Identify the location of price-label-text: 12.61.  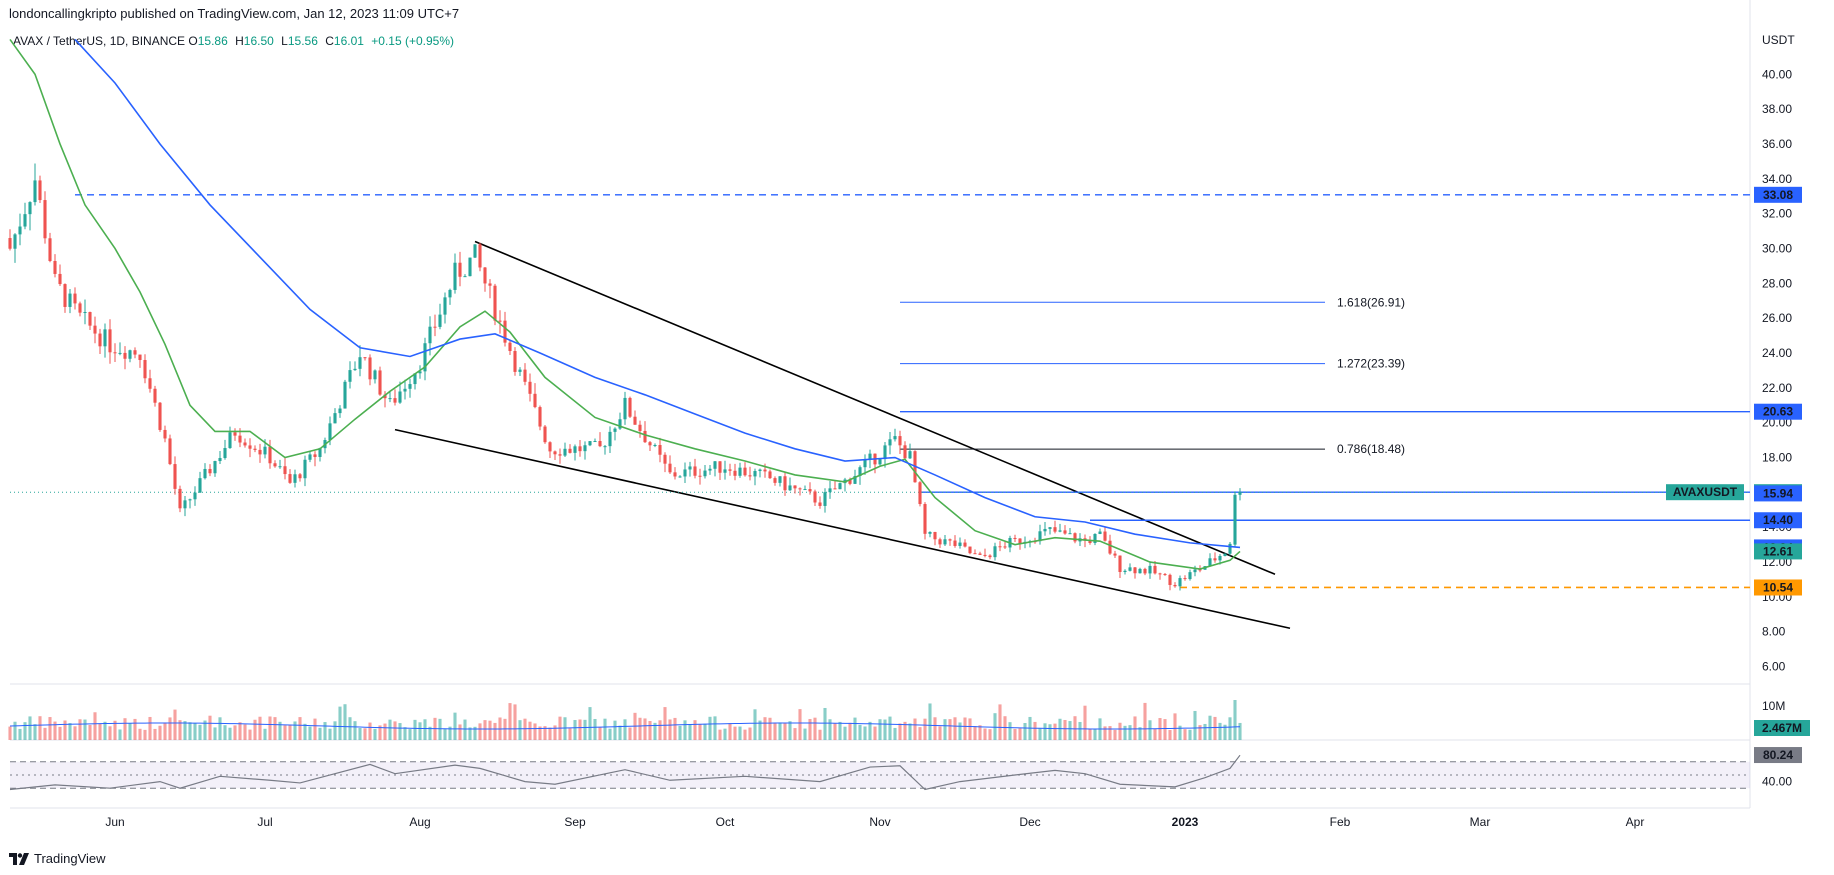
(1778, 551).